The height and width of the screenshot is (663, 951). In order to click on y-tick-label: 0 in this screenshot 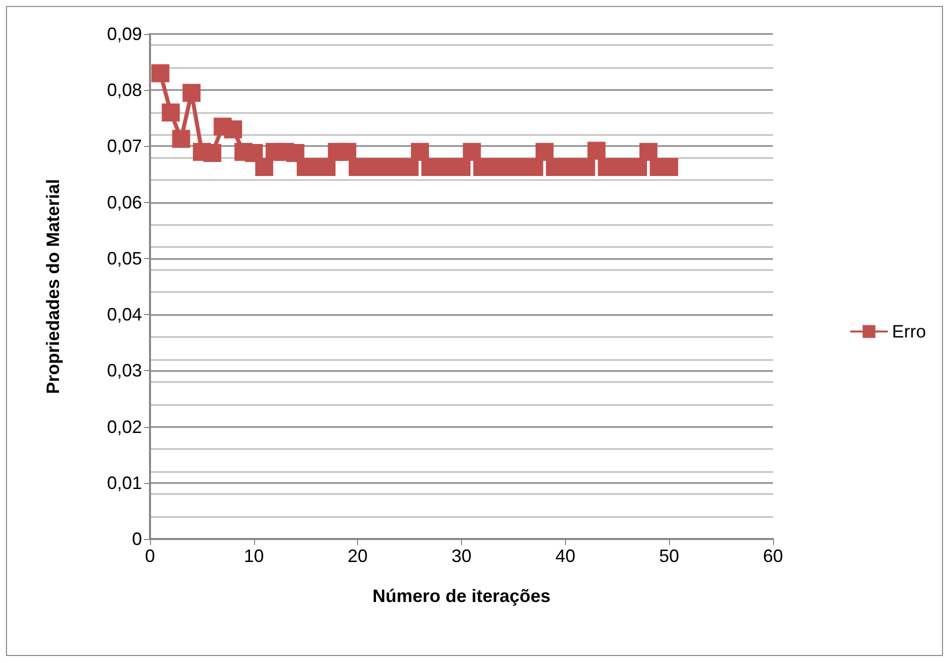, I will do `click(137, 539)`.